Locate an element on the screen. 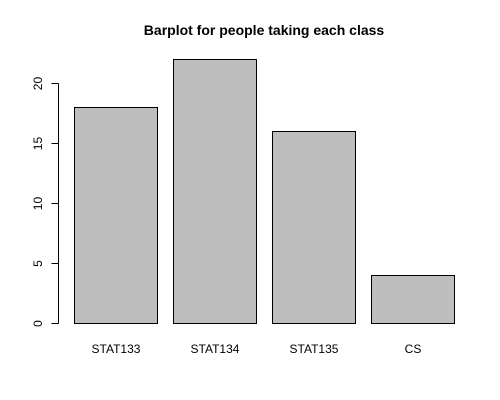  category-label-stat134: STAT134 is located at coordinates (215, 349).